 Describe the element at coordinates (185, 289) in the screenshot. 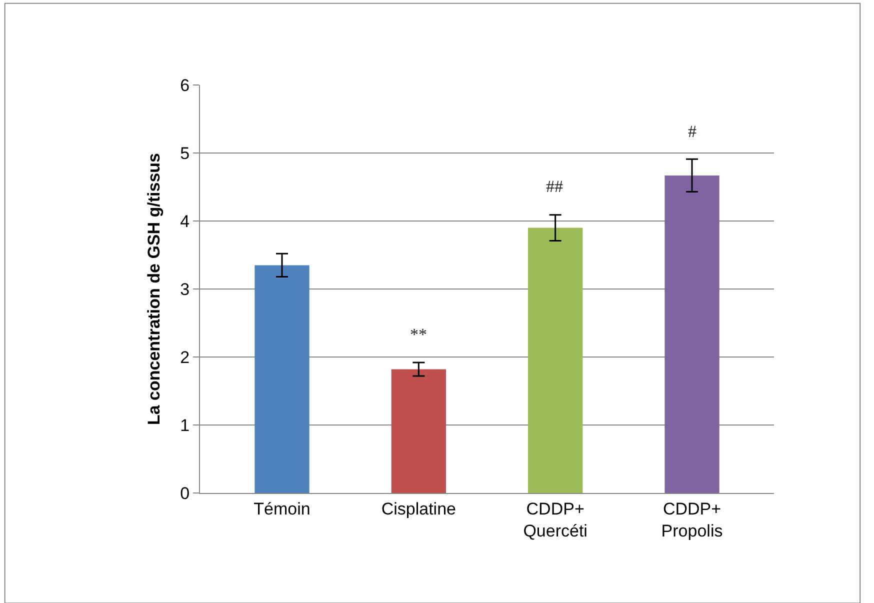

I see `y-tick-label: 3` at that location.